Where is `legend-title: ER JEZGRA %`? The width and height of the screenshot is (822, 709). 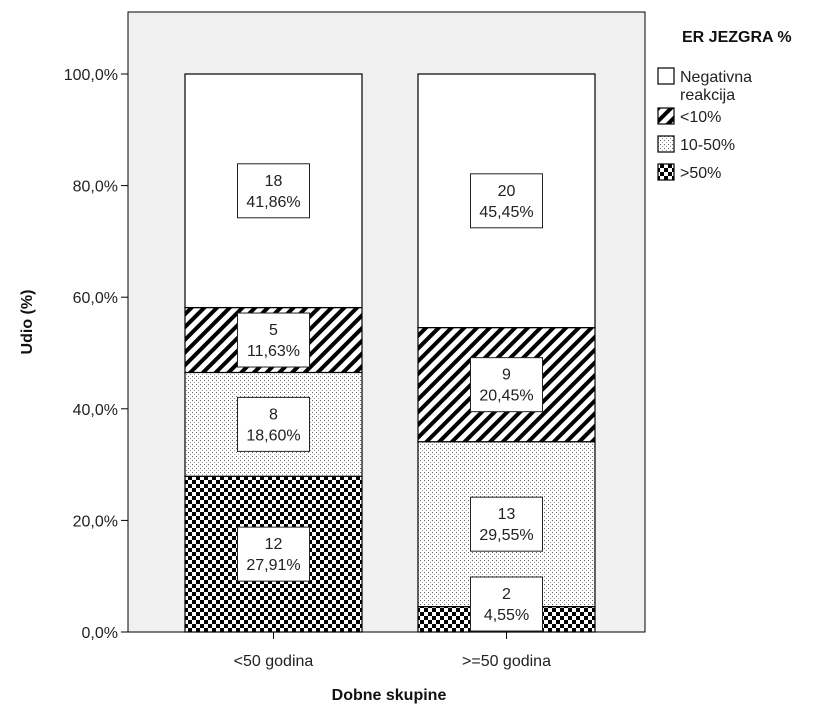 legend-title: ER JEZGRA % is located at coordinates (737, 37).